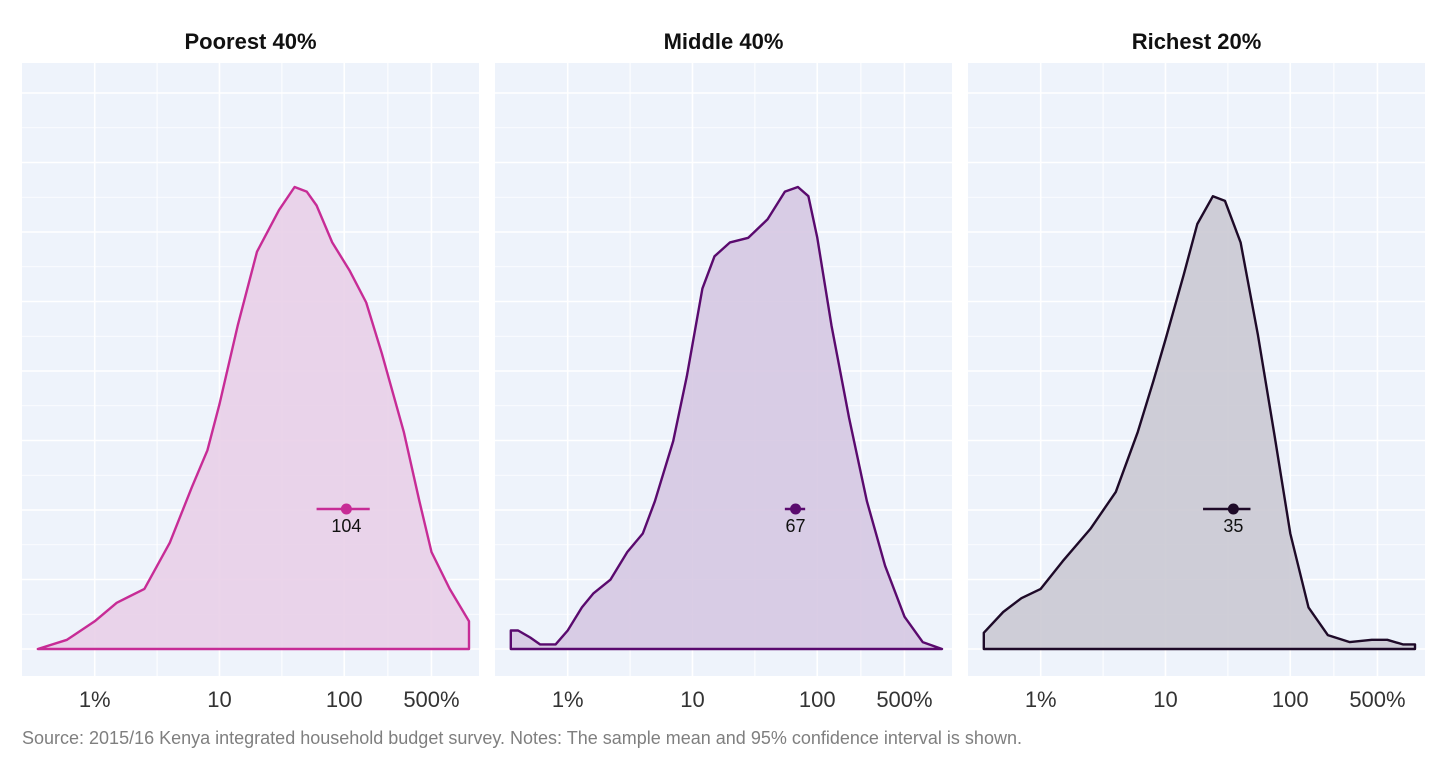  Describe the element at coordinates (346, 526) in the screenshot. I see `mean-label: 104` at that location.